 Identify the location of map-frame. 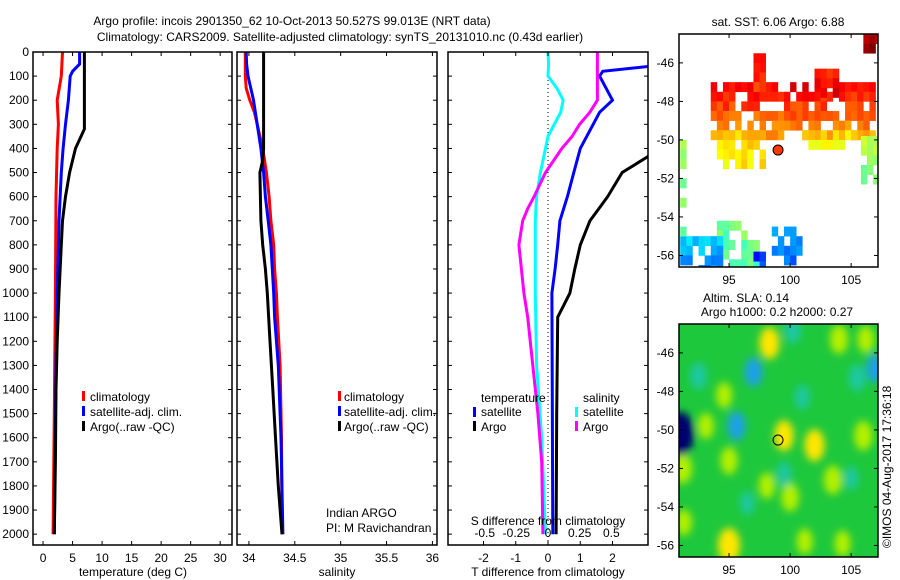
(778, 150).